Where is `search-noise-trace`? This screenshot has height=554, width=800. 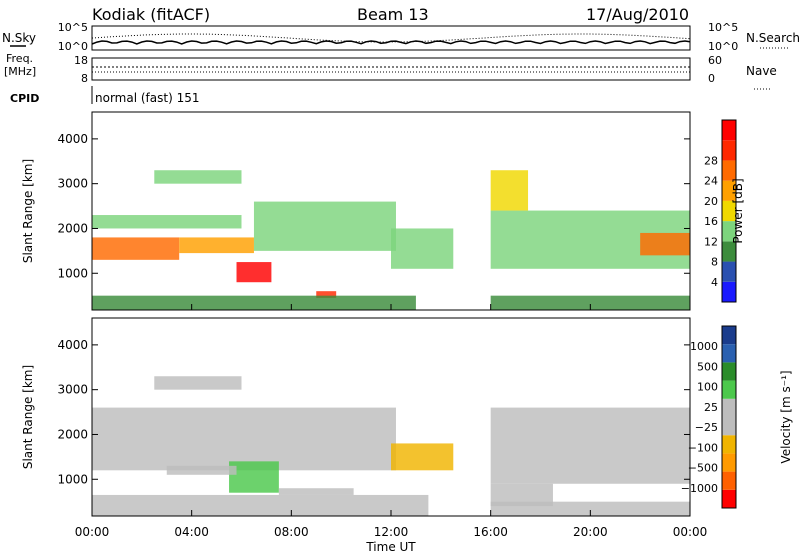 search-noise-trace is located at coordinates (391, 38).